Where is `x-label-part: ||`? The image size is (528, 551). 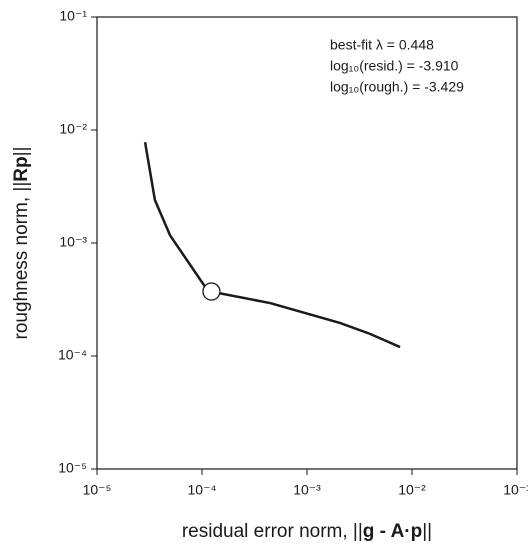
x-label-part: || is located at coordinates (427, 531).